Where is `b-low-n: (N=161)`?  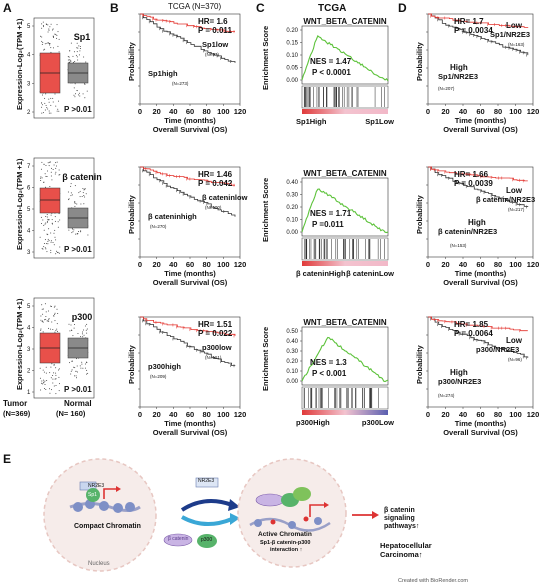
b-low-n: (N=161) is located at coordinates (213, 357).